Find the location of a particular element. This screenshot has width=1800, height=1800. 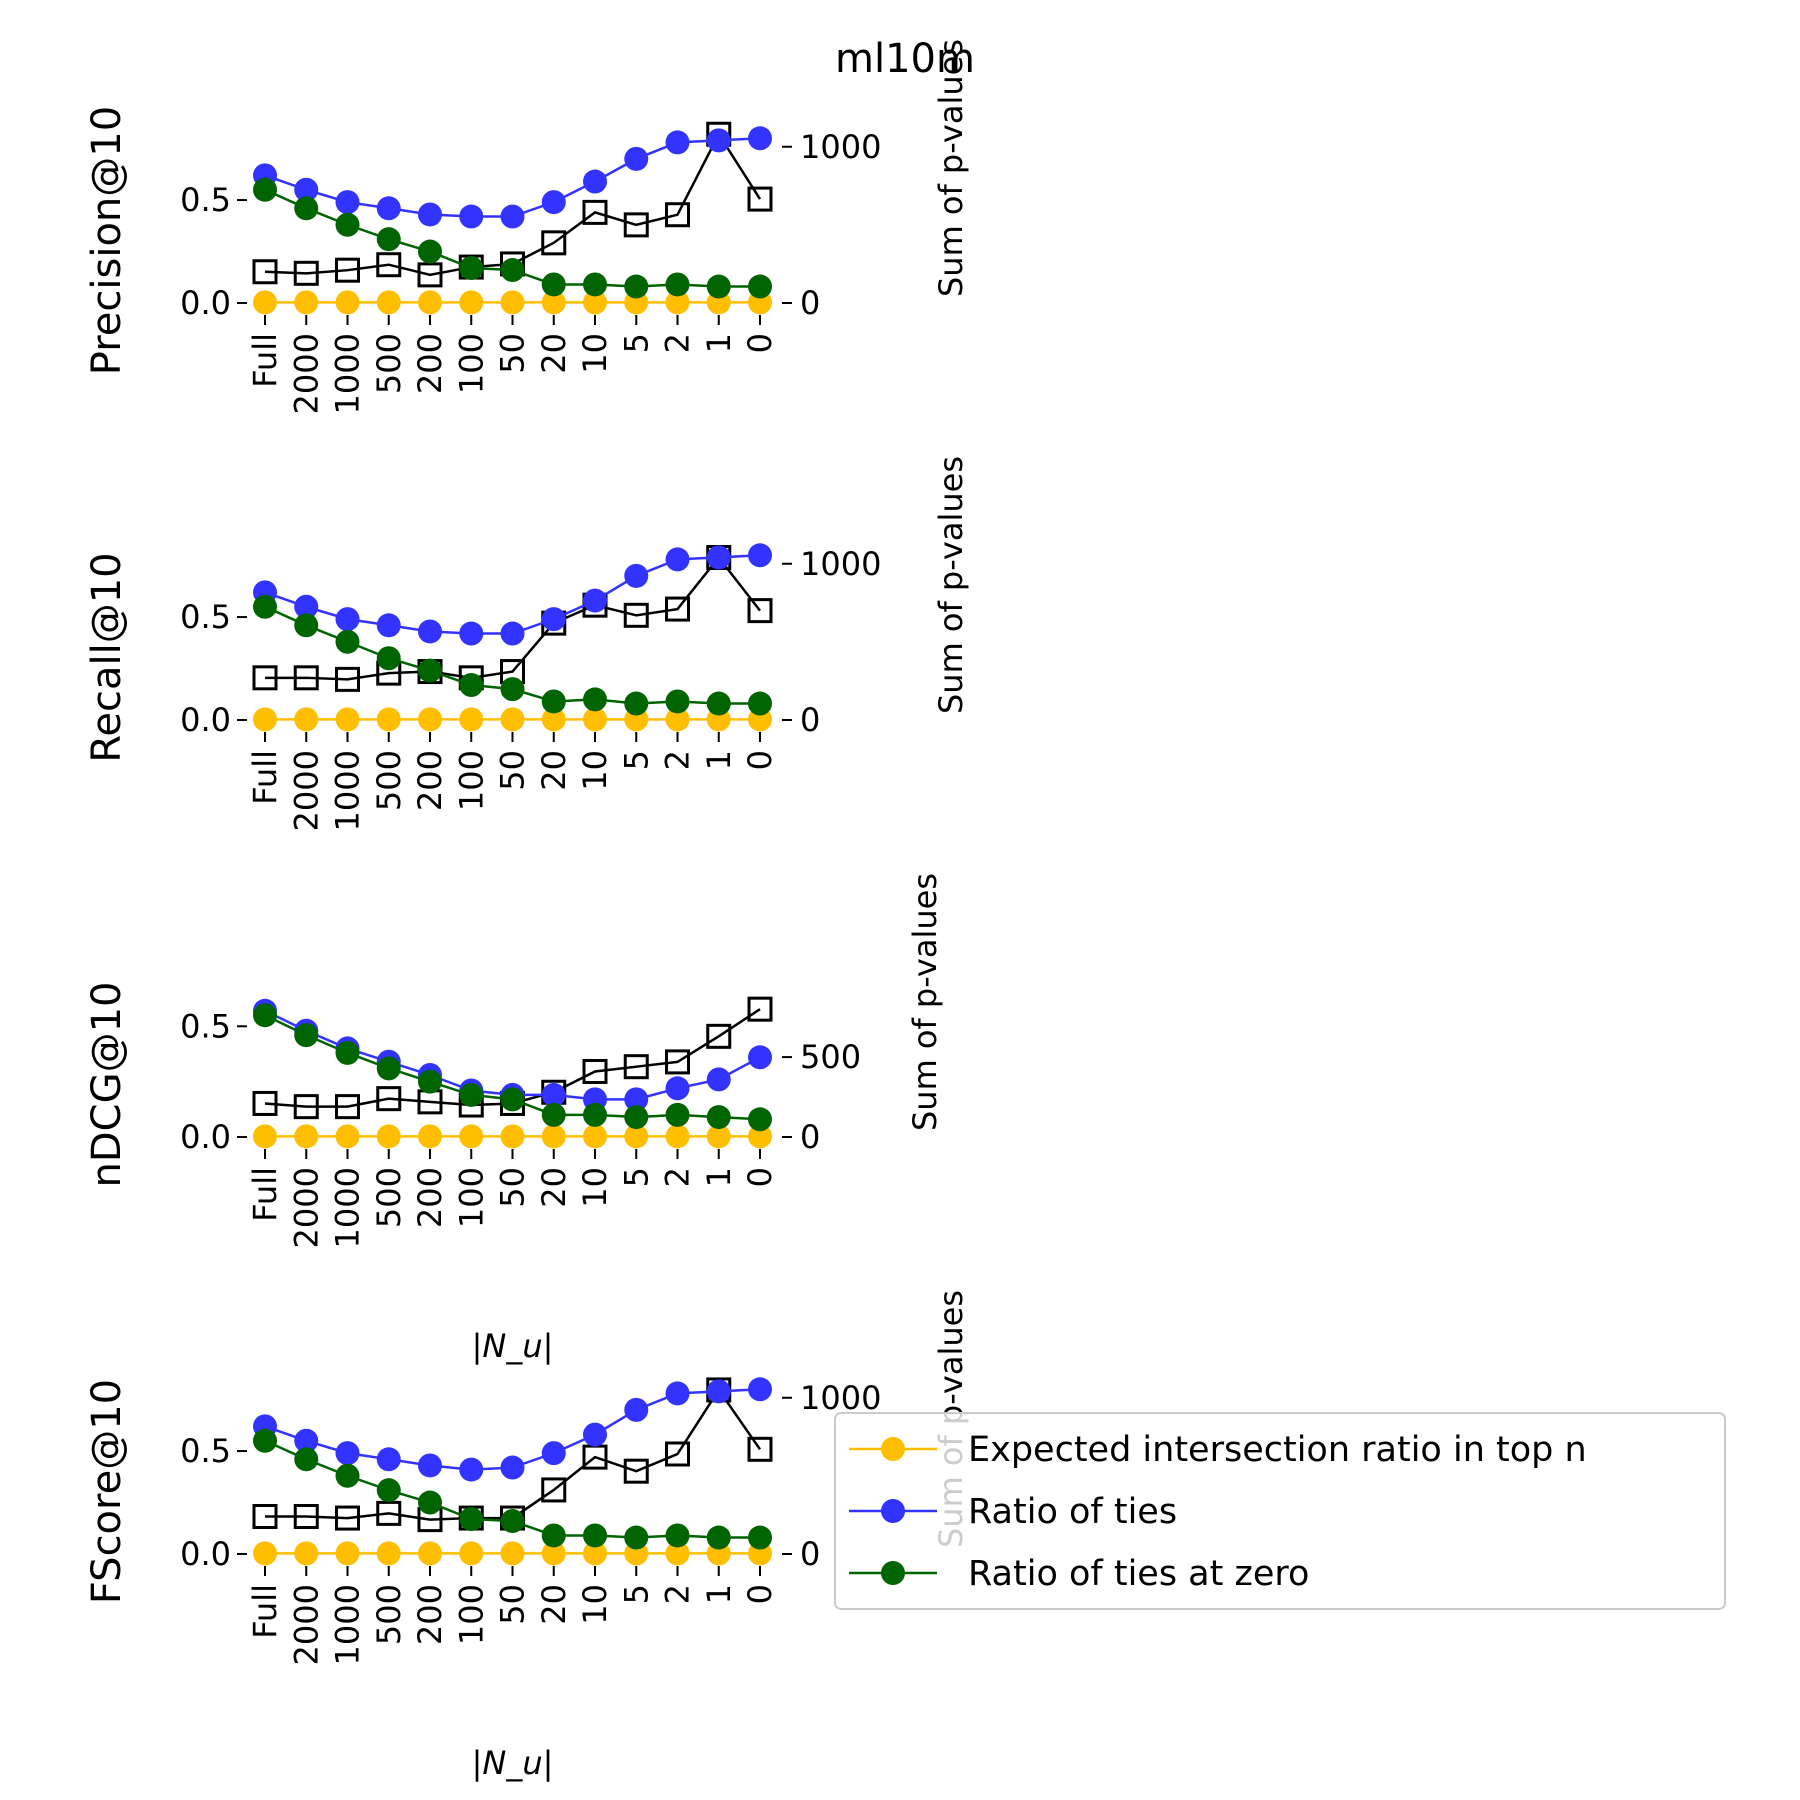

x-tick-label: 50 is located at coordinates (513, 770).